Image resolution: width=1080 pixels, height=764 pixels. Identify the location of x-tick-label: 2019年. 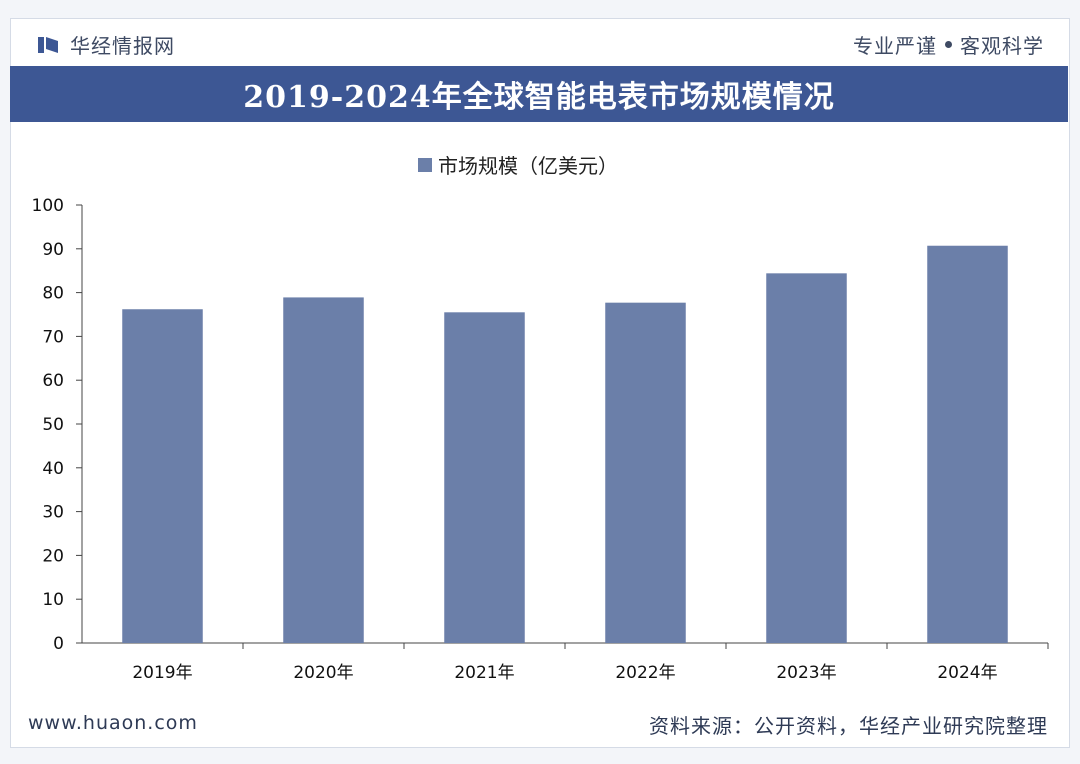
(162, 673).